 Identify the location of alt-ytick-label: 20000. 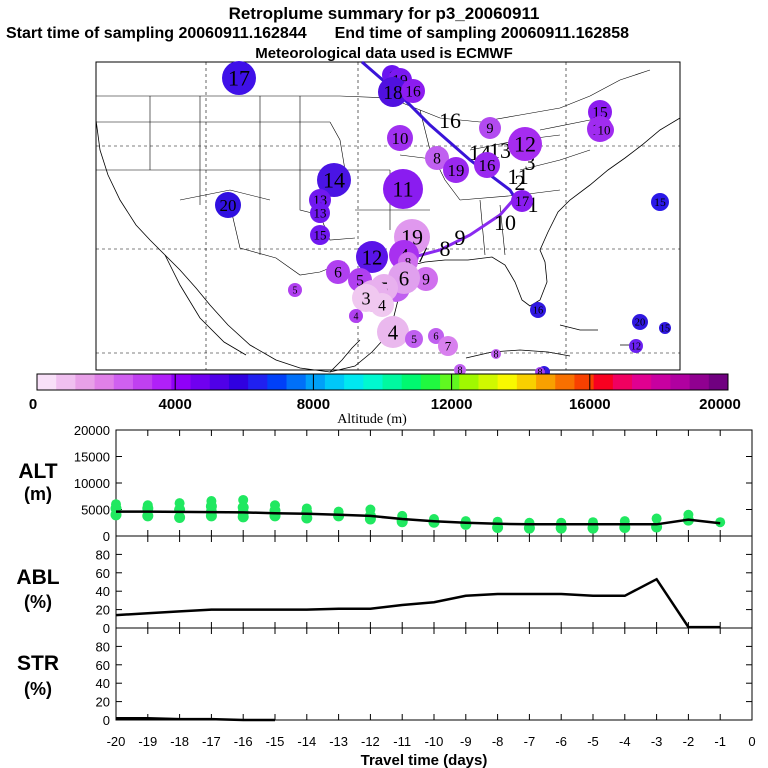
(92, 430).